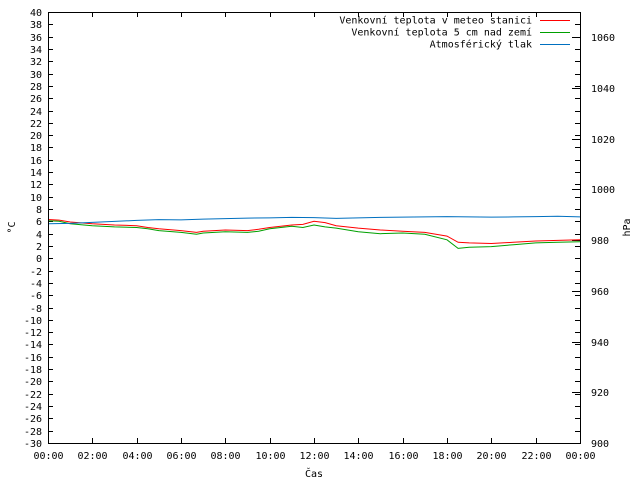 Image resolution: width=640 pixels, height=480 pixels. I want to click on y2-tick-label: 1040, so click(603, 89).